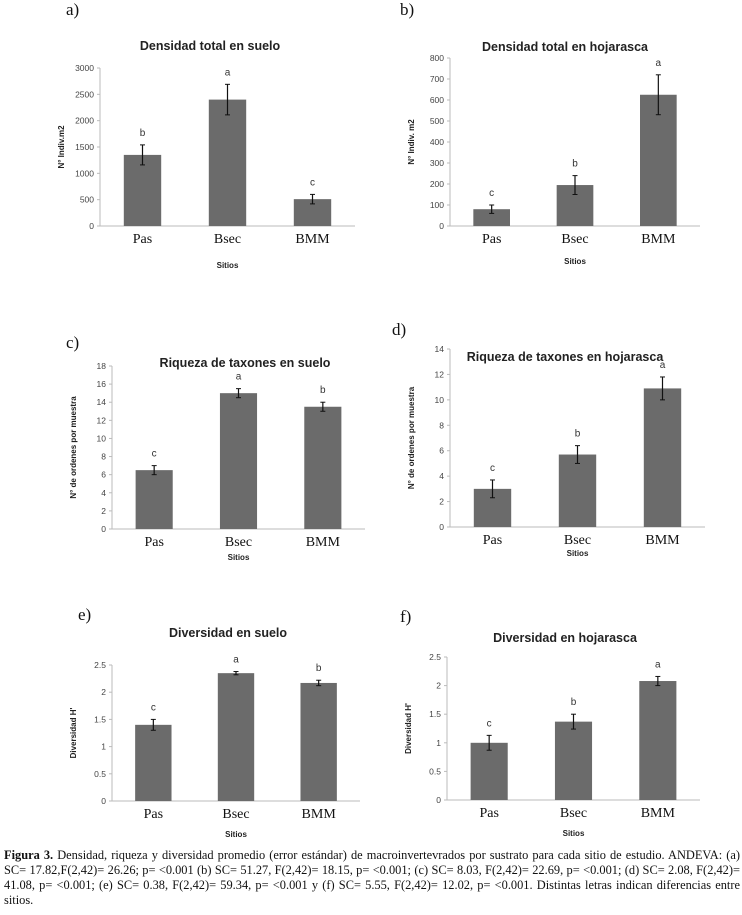  Describe the element at coordinates (437, 79) in the screenshot. I see `y-tick-label: 700` at that location.